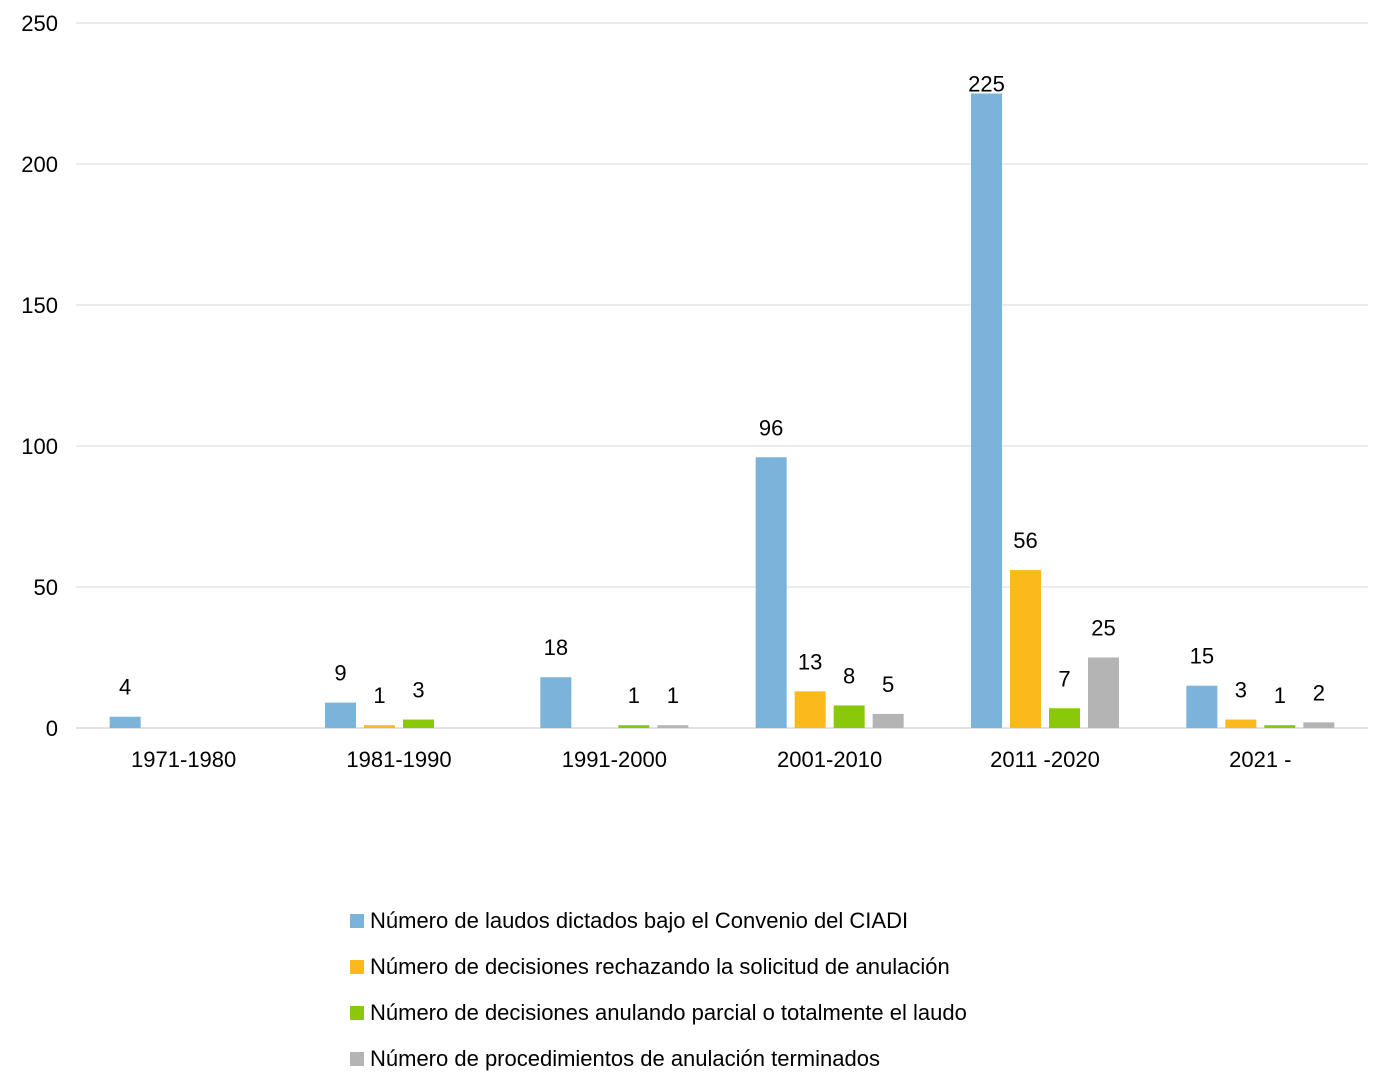 The height and width of the screenshot is (1082, 1384). What do you see at coordinates (46, 587) in the screenshot?
I see `y-tick-label: 50` at bounding box center [46, 587].